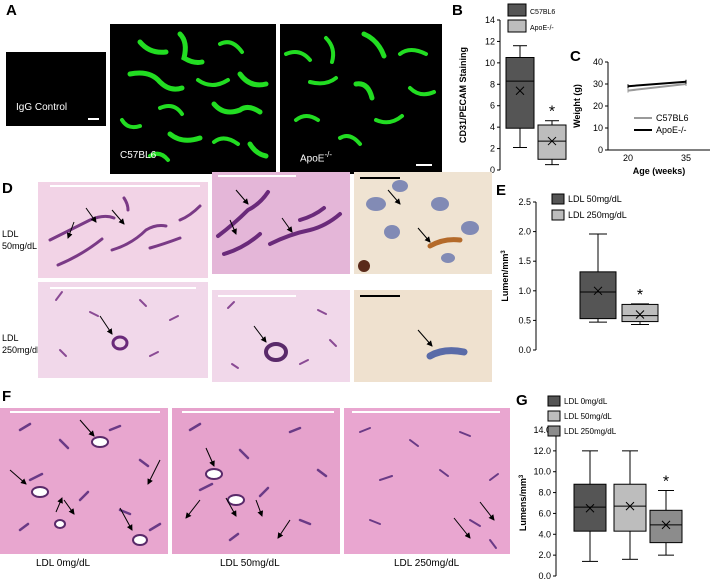 The image size is (714, 582). I want to click on caption-ldl-250: LDL 250mg/dL, so click(427, 563).